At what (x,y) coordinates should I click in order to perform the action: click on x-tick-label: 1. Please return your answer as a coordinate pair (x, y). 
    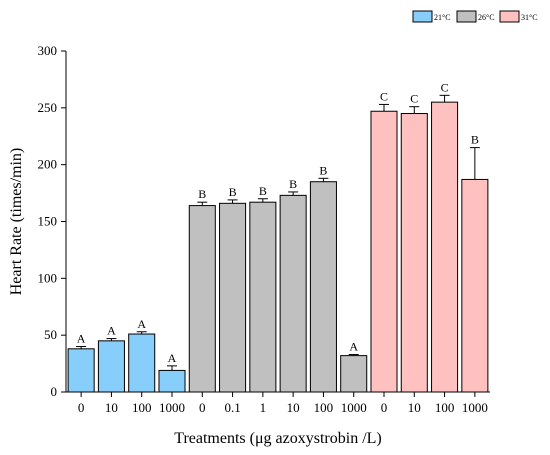
    Looking at the image, I should click on (263, 407).